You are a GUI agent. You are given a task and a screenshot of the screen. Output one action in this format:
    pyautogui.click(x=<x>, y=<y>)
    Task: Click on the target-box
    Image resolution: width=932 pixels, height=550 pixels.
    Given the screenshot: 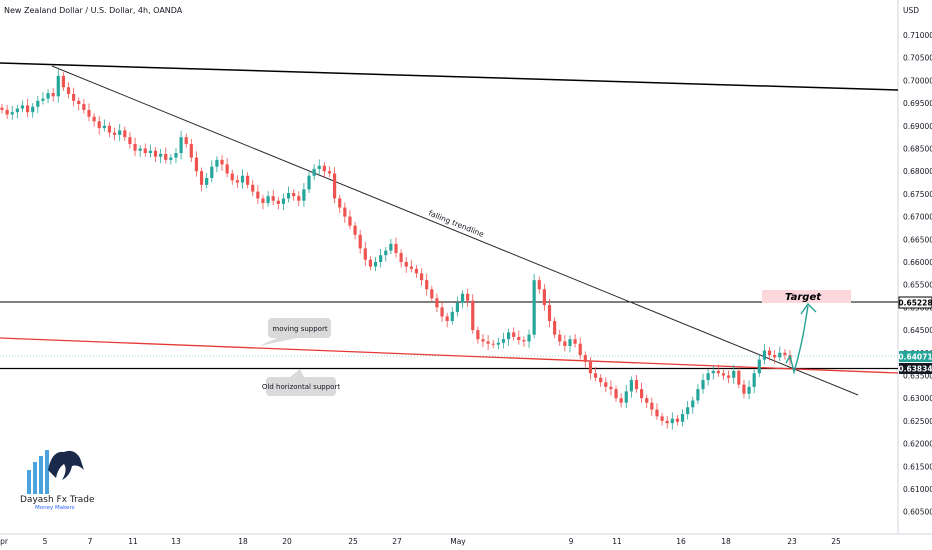 What is the action you would take?
    pyautogui.click(x=806, y=296)
    